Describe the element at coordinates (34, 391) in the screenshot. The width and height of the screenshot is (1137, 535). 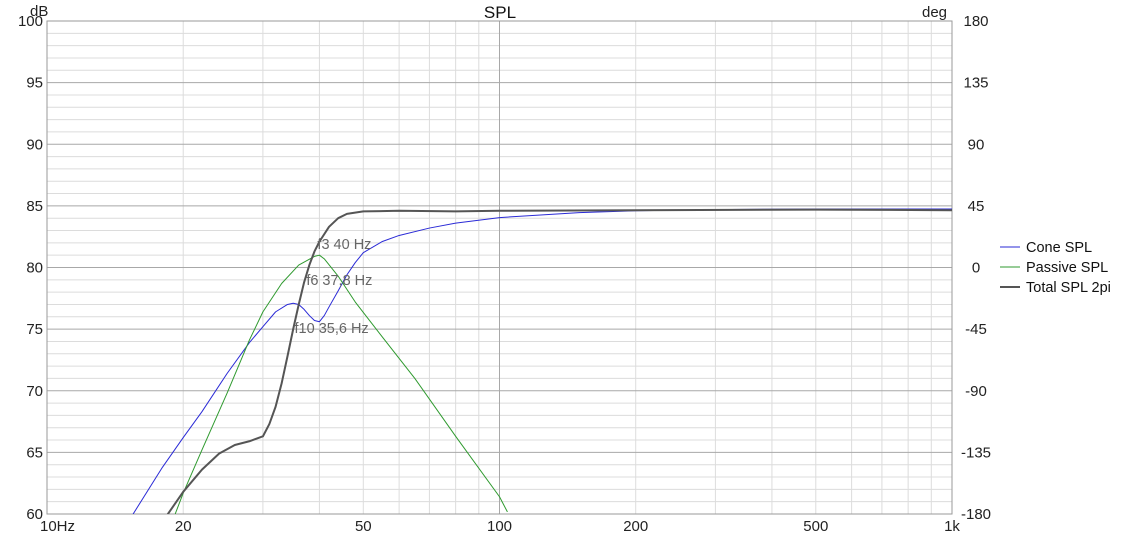
I see `y-tick-label: 70` at that location.